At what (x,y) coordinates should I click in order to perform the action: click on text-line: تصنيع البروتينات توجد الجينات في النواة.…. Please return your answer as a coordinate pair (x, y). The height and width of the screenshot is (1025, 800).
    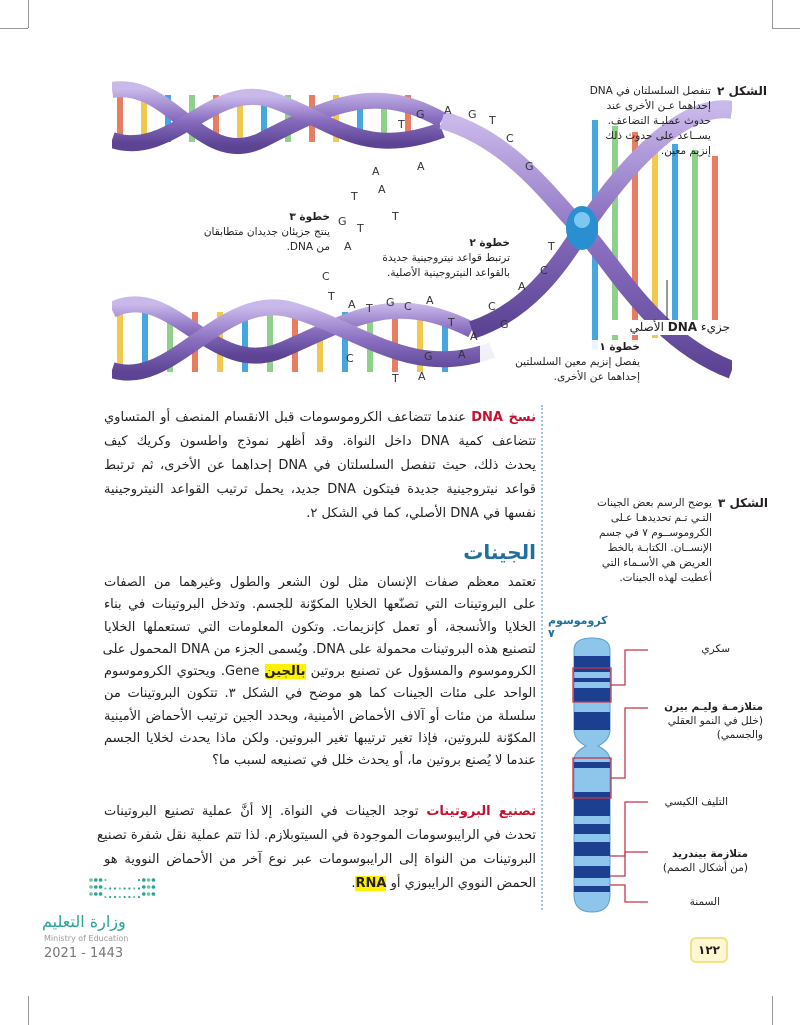
    Looking at the image, I should click on (320, 812).